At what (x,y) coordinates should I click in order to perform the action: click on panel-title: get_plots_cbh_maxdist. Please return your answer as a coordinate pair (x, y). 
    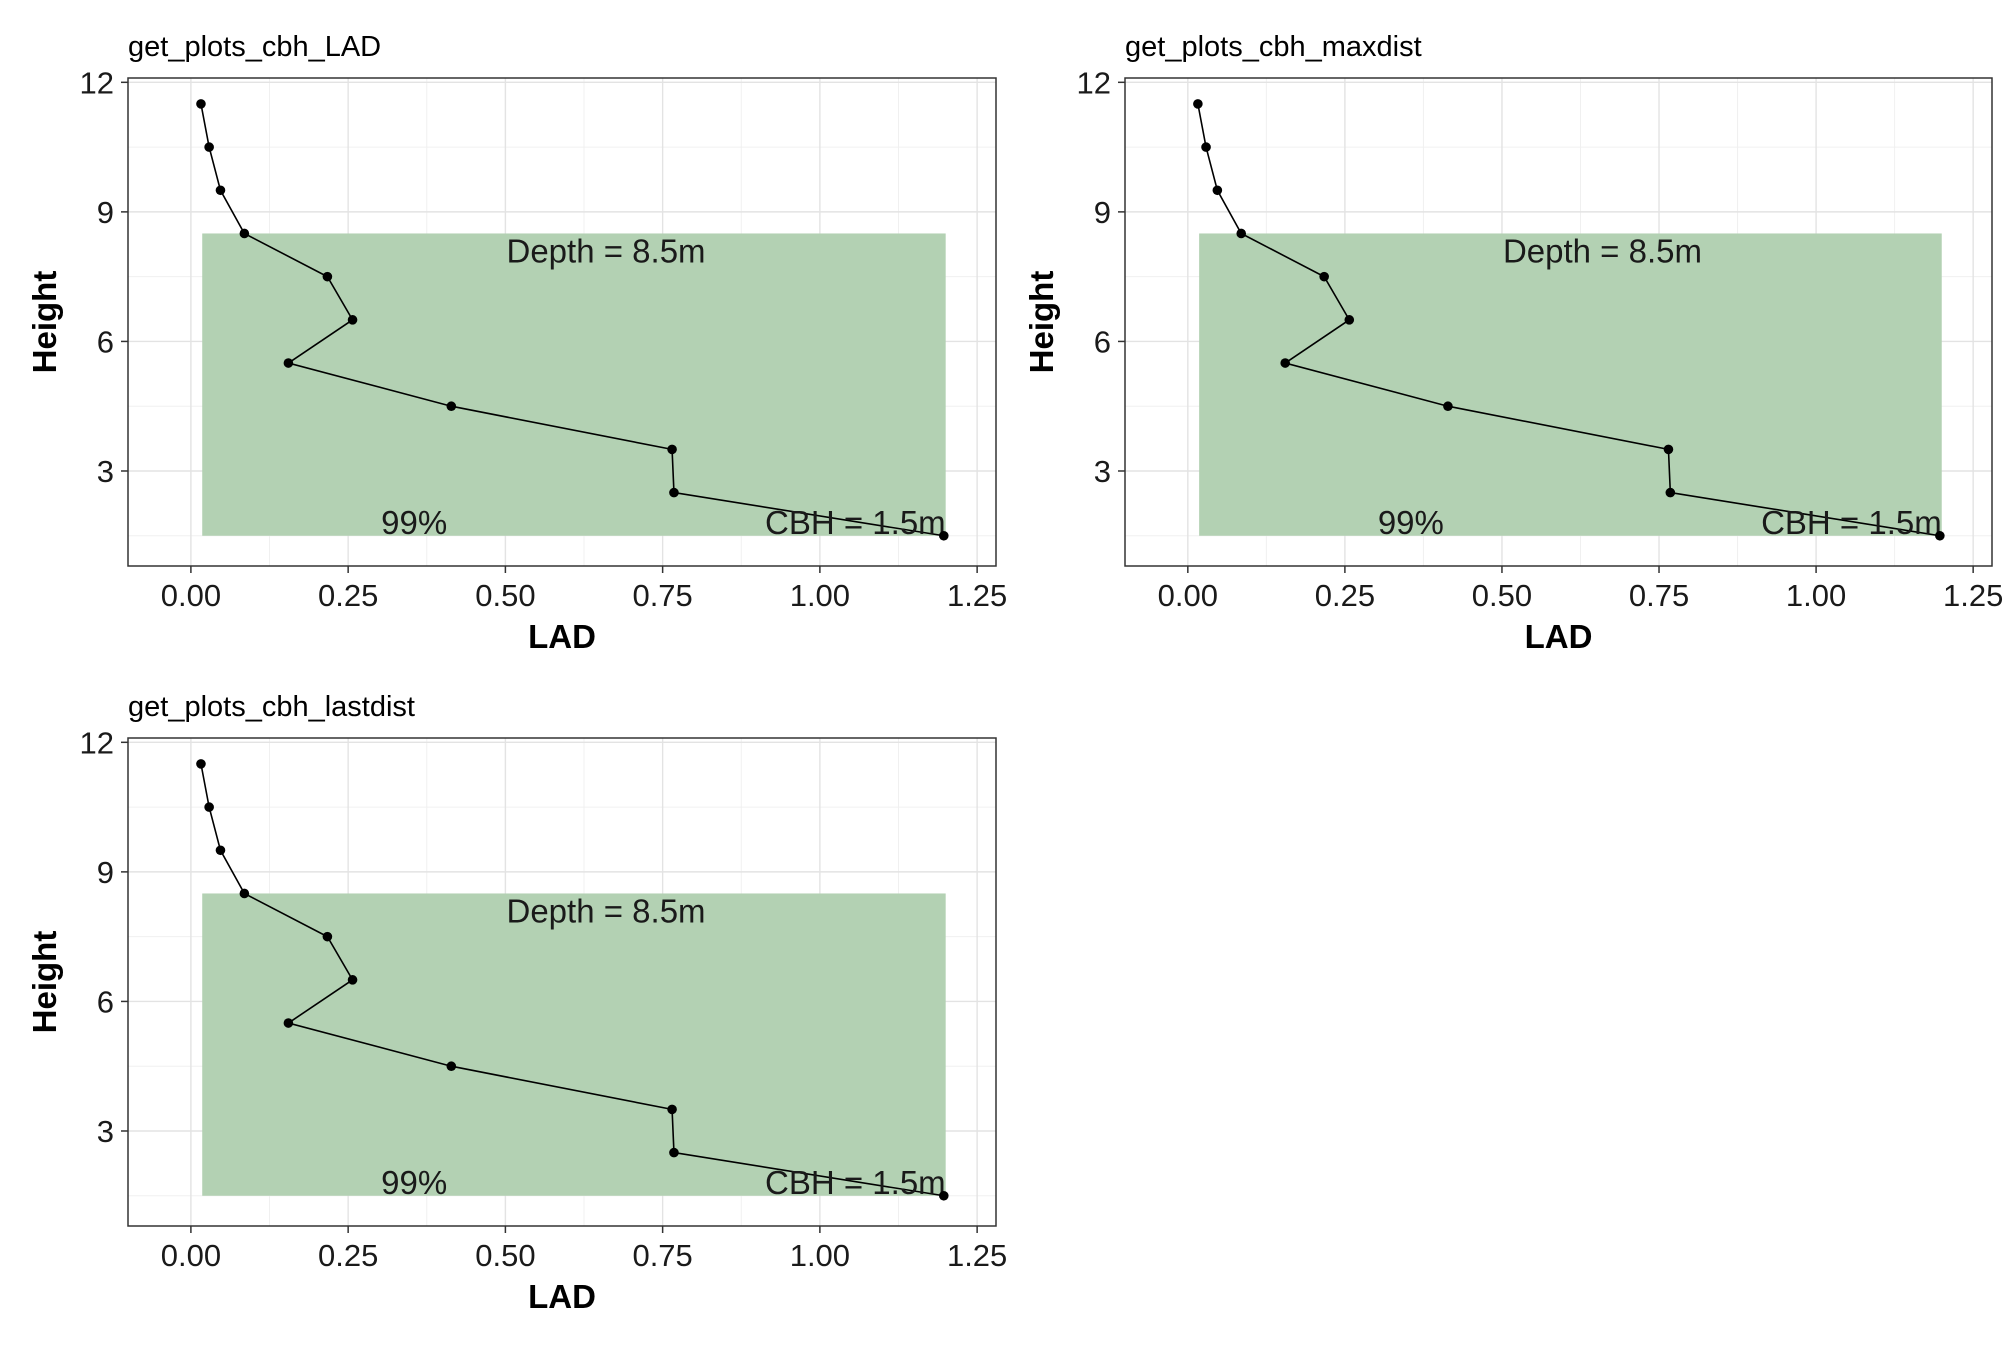
    Looking at the image, I should click on (1273, 47).